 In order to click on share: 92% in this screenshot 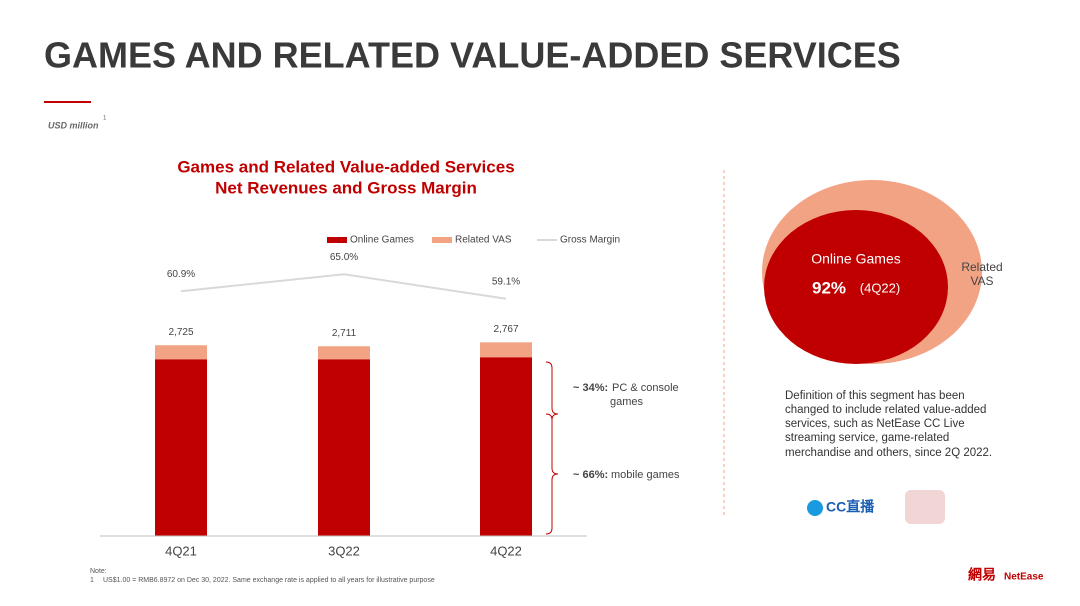, I will do `click(829, 287)`.